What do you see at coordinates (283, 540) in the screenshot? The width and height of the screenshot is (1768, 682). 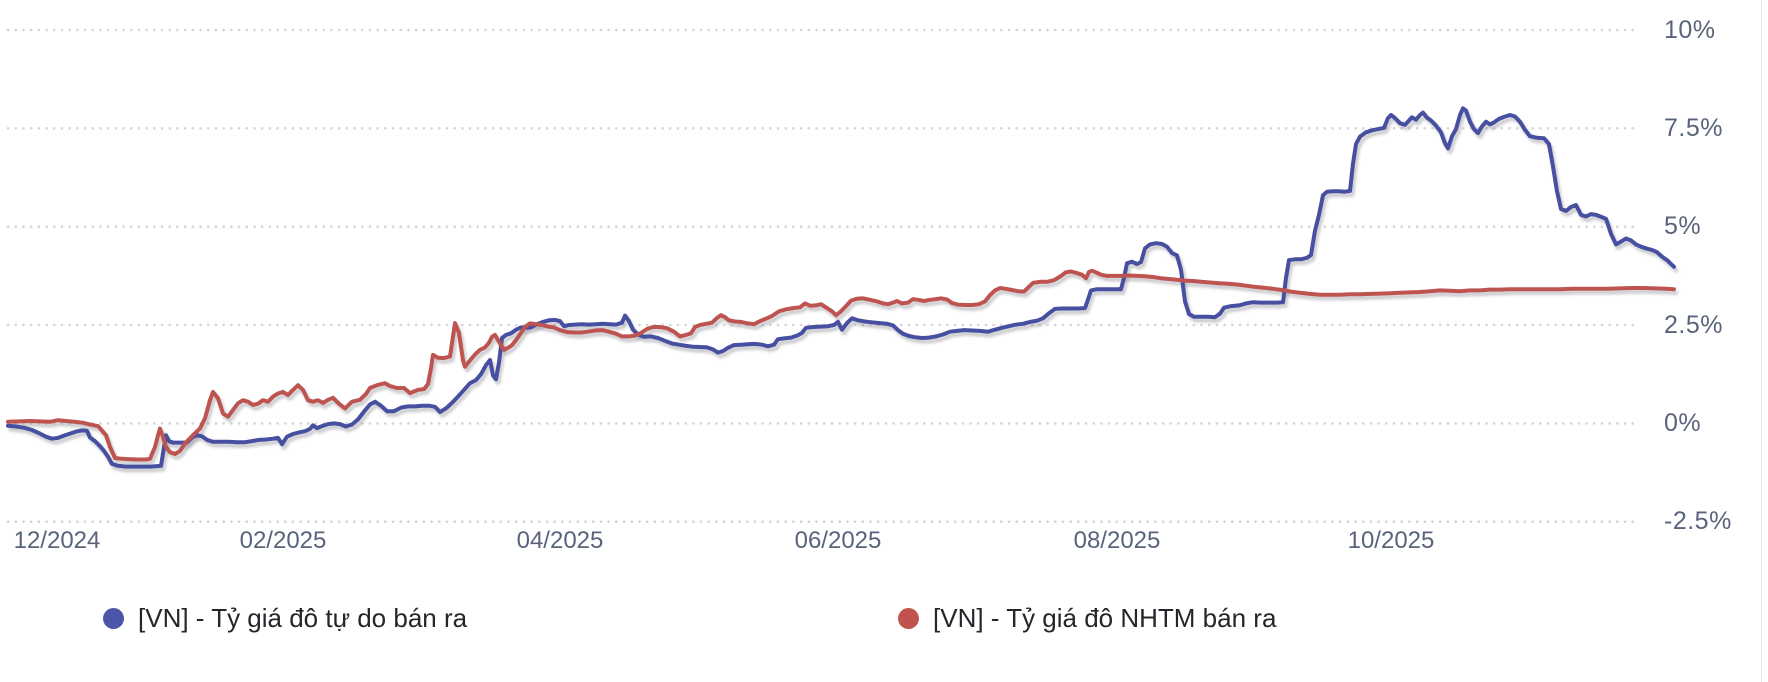 I see `x-axis-label-02-2025: 02/2025` at bounding box center [283, 540].